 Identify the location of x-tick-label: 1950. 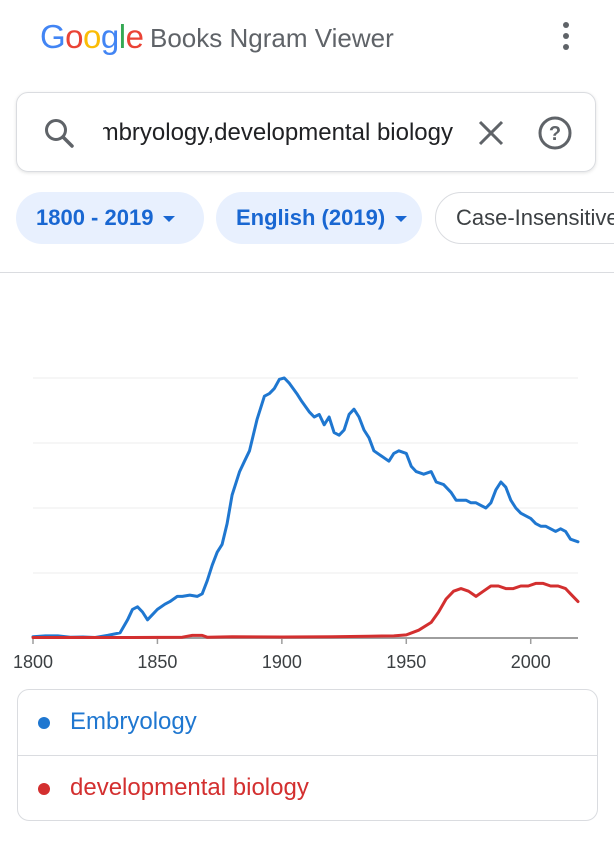
(406, 662).